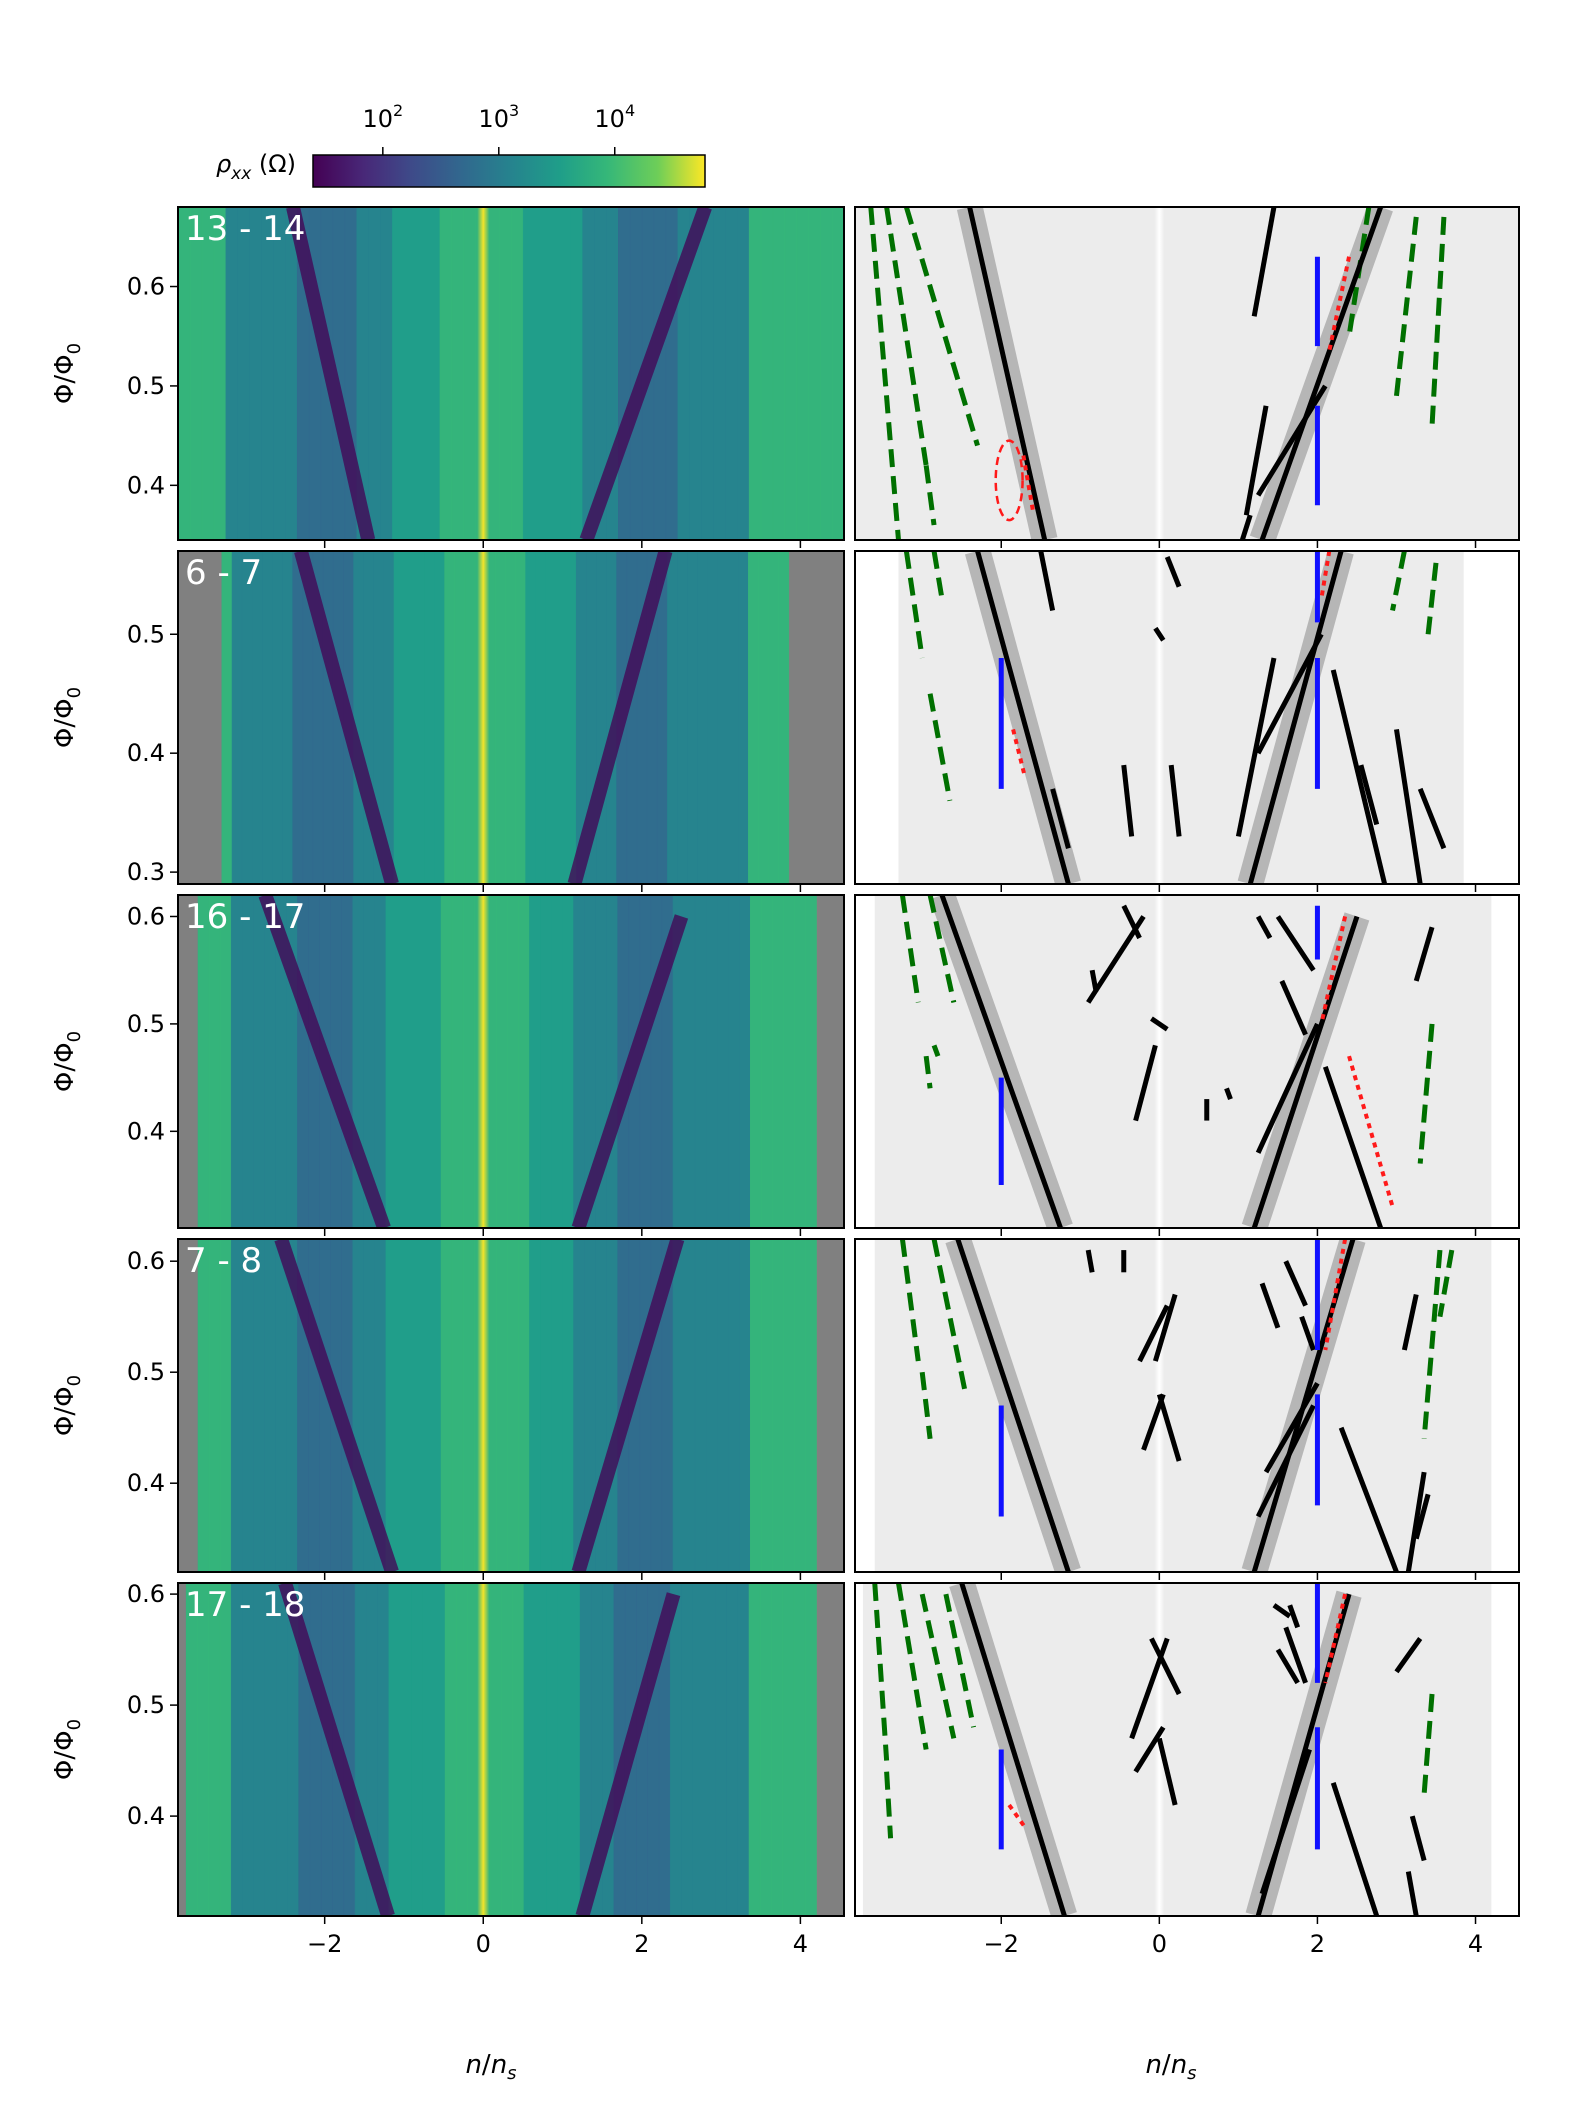 This screenshot has height=2103, width=1578. What do you see at coordinates (498, 128) in the screenshot?
I see `colorbar-ticks: 102 103 104` at bounding box center [498, 128].